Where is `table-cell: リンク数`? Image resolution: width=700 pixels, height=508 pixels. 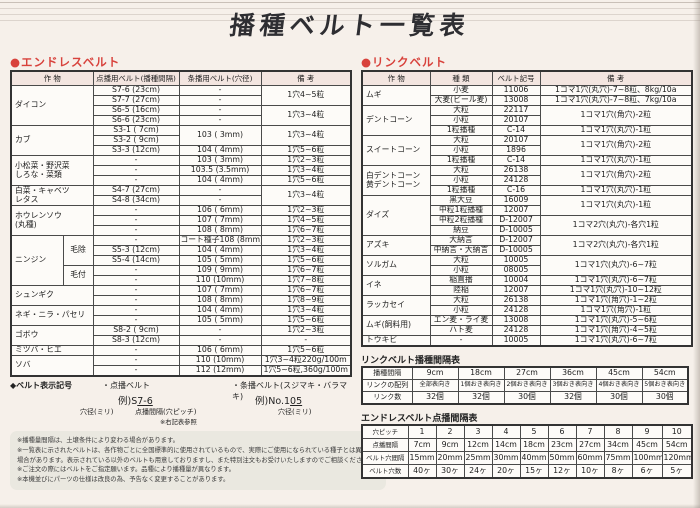 table-cell: リンク数 is located at coordinates (387, 398).